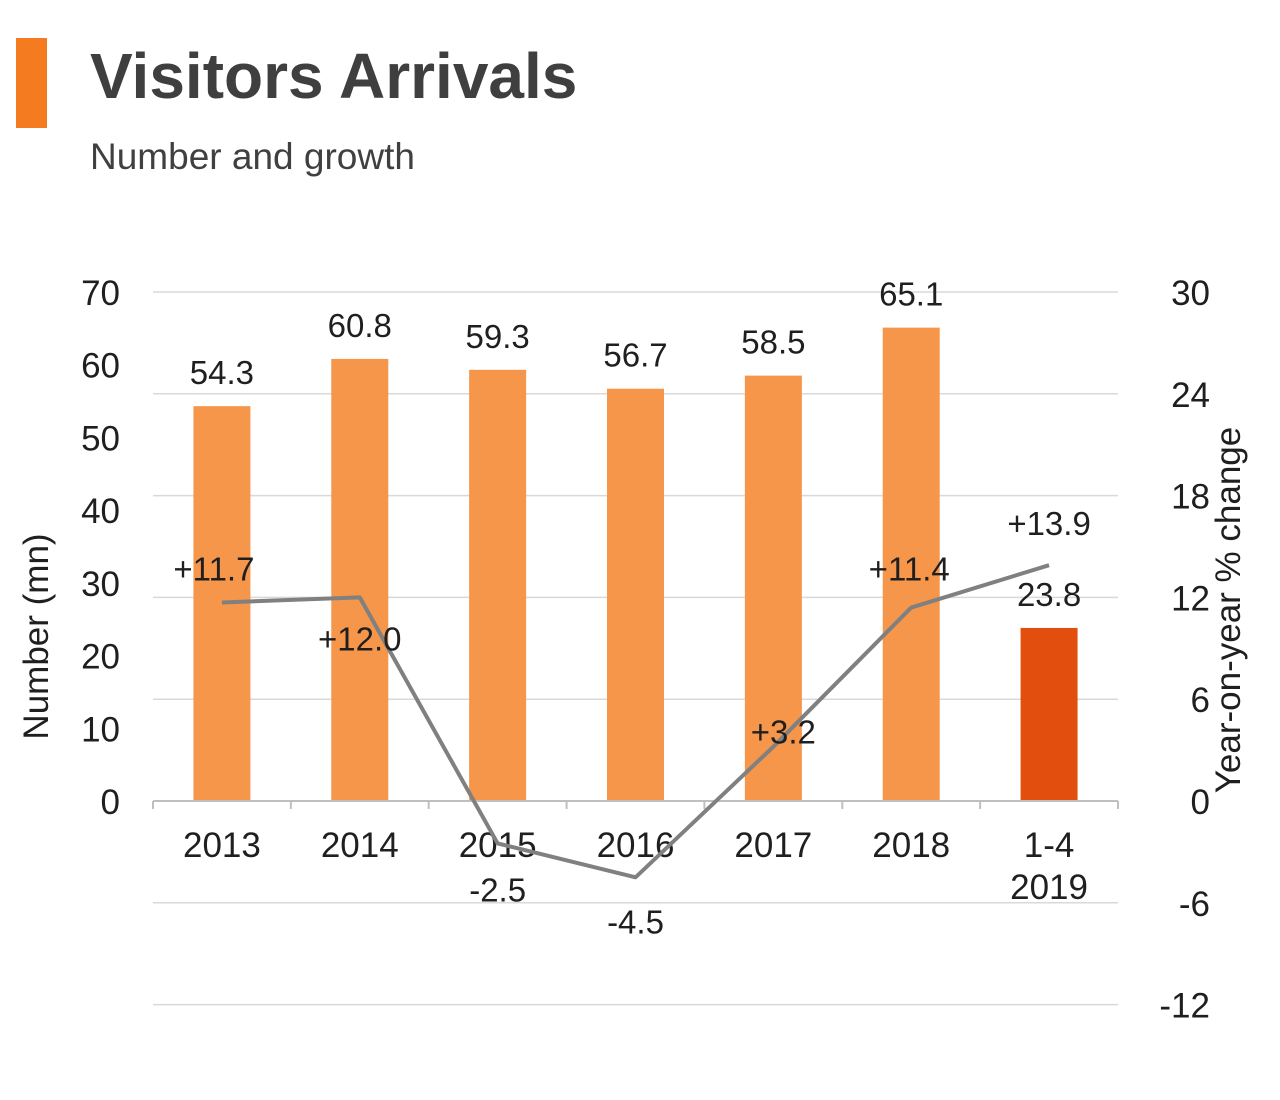  Describe the element at coordinates (100, 511) in the screenshot. I see `left-axis-tick-label: 40` at that location.